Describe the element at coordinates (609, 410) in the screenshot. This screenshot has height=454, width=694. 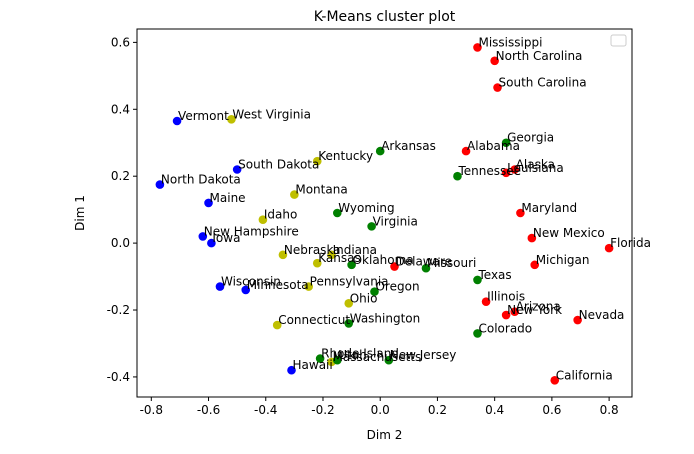
I see `x-tick-label: 0.8` at that location.